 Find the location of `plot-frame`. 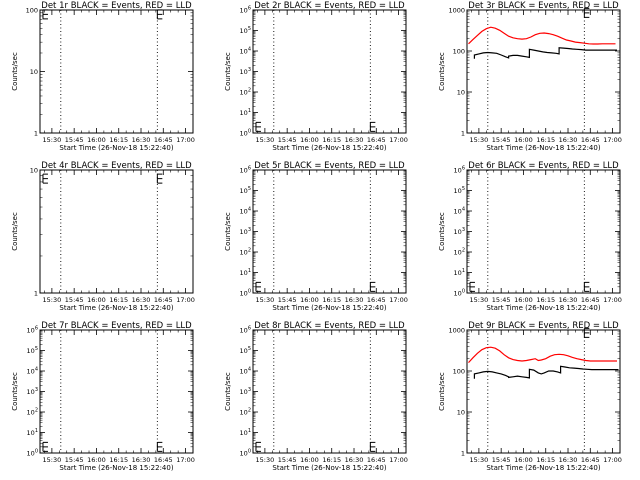

plot-frame is located at coordinates (543, 391).